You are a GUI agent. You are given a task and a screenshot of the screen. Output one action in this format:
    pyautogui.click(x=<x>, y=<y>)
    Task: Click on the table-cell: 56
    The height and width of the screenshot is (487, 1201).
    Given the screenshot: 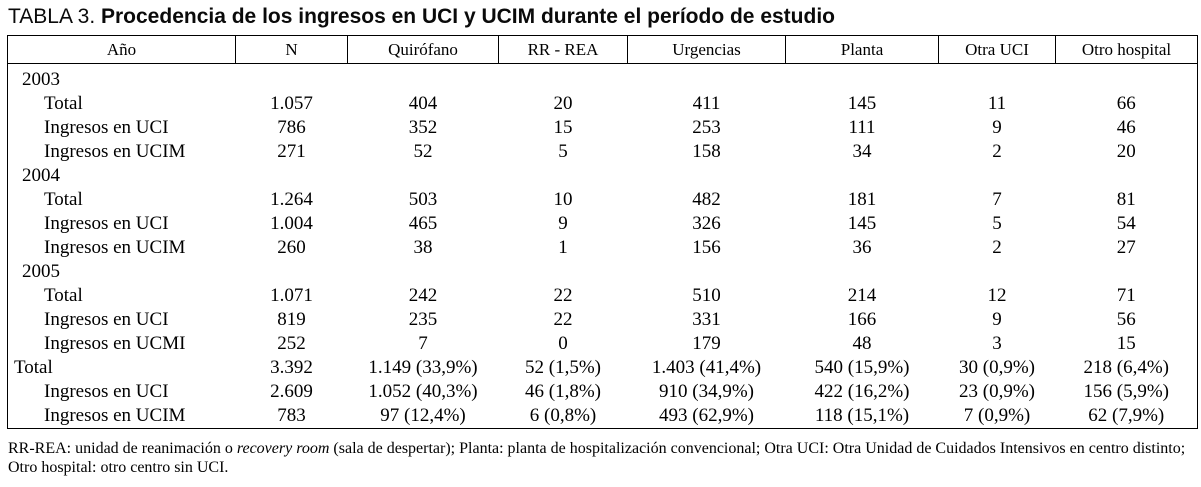 What is the action you would take?
    pyautogui.click(x=1126, y=319)
    